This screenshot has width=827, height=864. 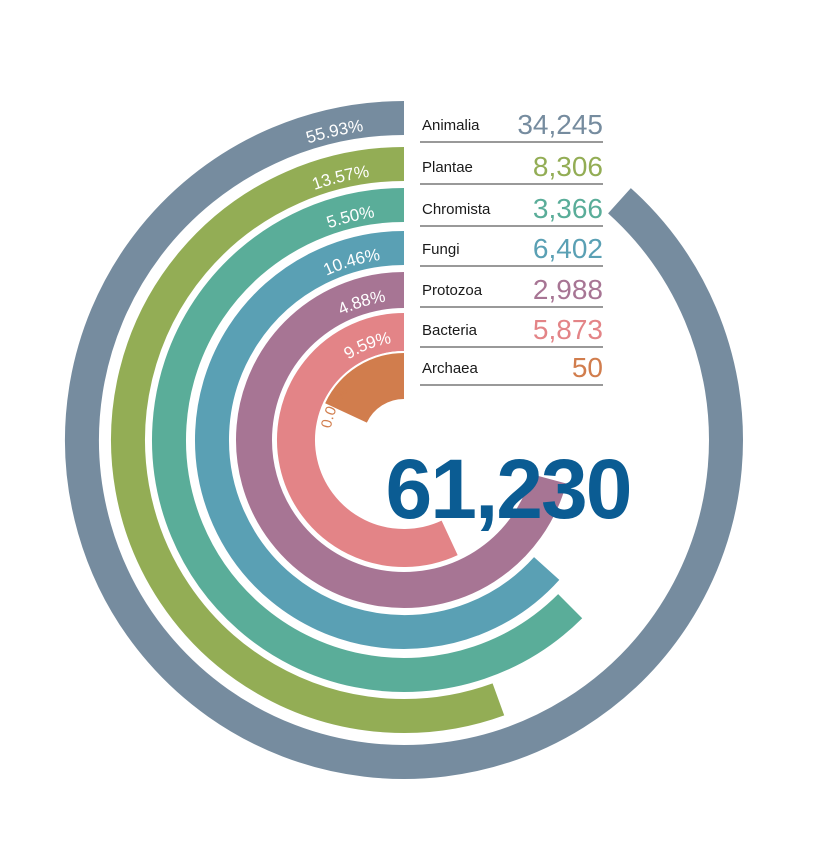 What do you see at coordinates (450, 368) in the screenshot?
I see `legend-name-archaea: Archaea` at bounding box center [450, 368].